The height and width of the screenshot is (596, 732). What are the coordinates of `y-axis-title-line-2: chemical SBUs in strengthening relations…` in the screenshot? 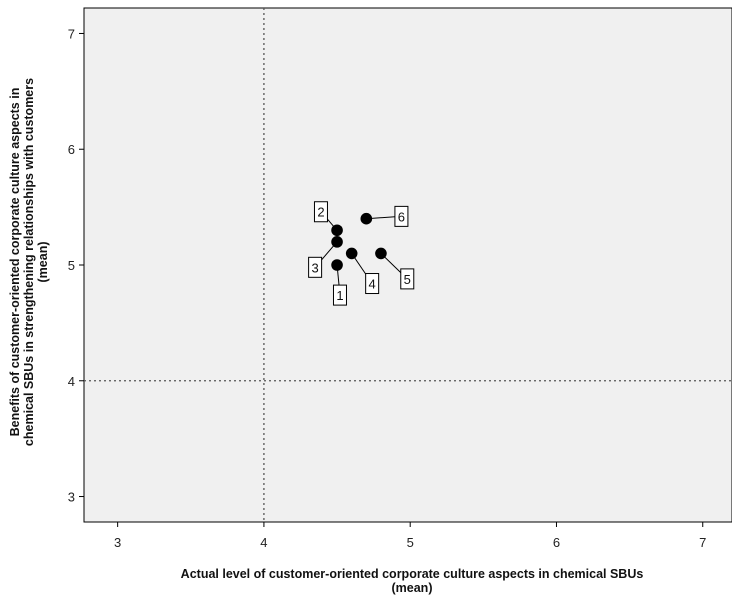 It's located at (29, 262).